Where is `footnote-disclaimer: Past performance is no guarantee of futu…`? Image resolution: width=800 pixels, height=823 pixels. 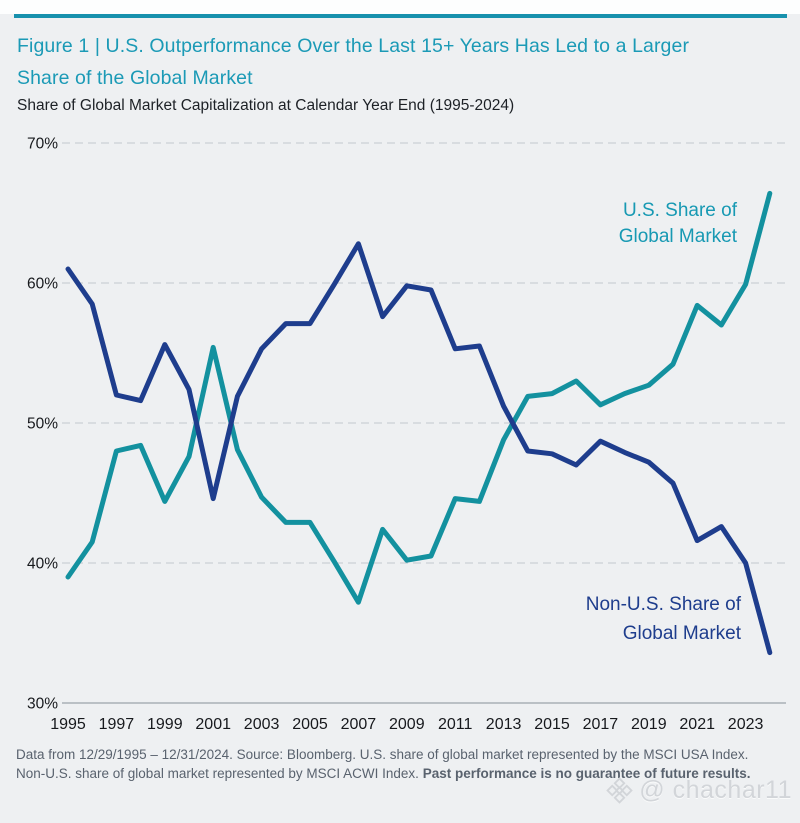
footnote-disclaimer: Past performance is no guarantee of futu… is located at coordinates (586, 773).